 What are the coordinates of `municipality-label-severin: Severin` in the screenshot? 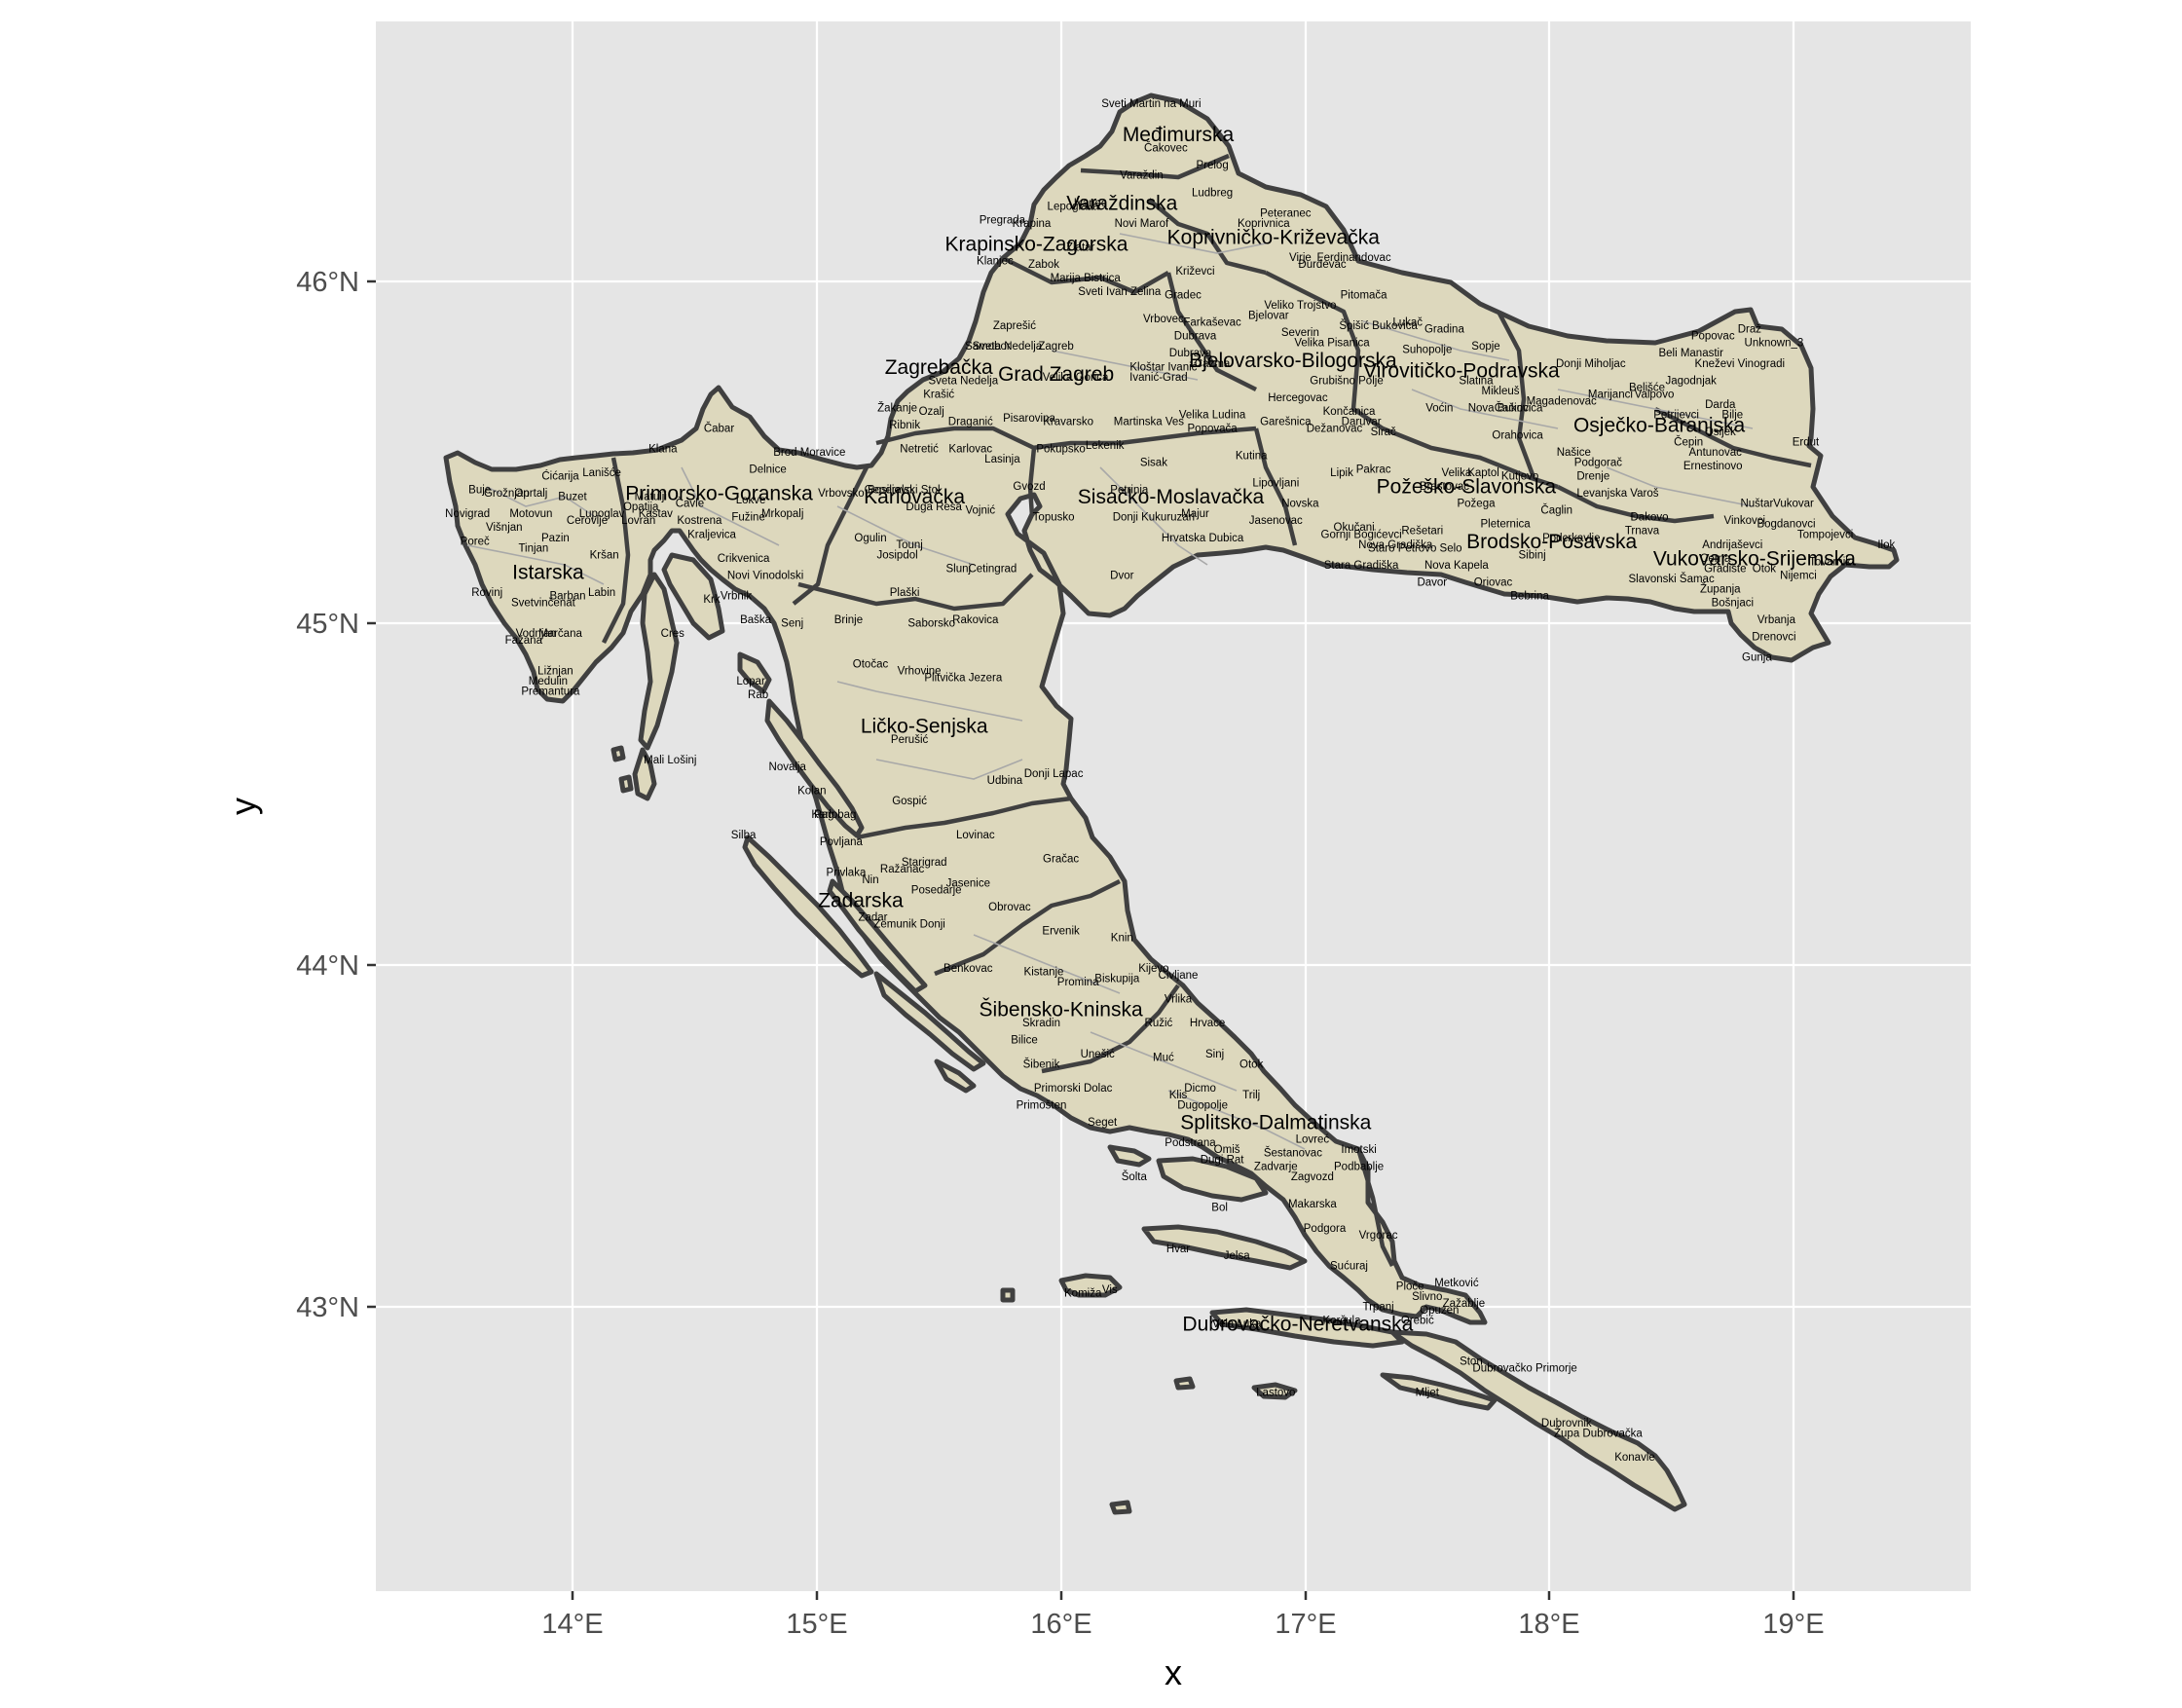 It's located at (1300, 333).